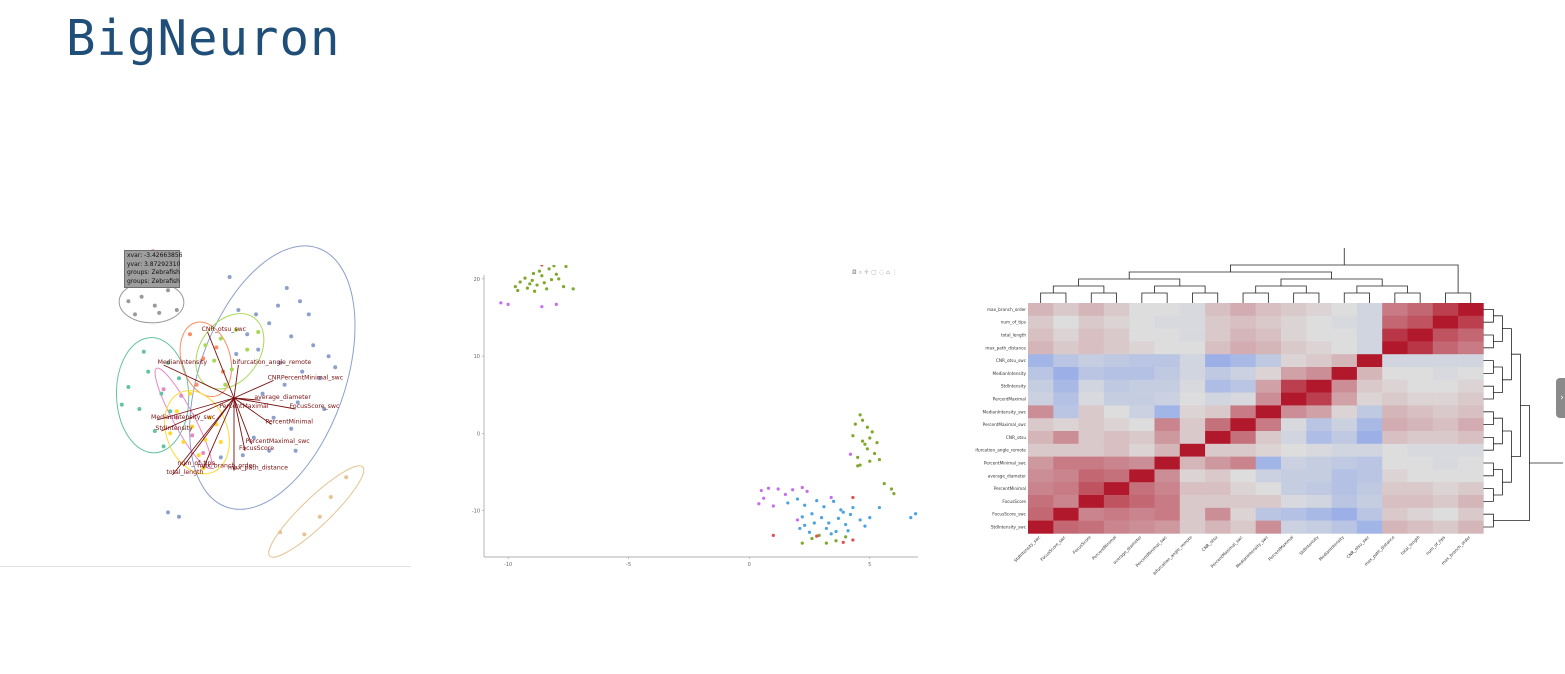 This screenshot has width=1565, height=674. Describe the element at coordinates (894, 272) in the screenshot. I see `more-icon: ⋮` at that location.